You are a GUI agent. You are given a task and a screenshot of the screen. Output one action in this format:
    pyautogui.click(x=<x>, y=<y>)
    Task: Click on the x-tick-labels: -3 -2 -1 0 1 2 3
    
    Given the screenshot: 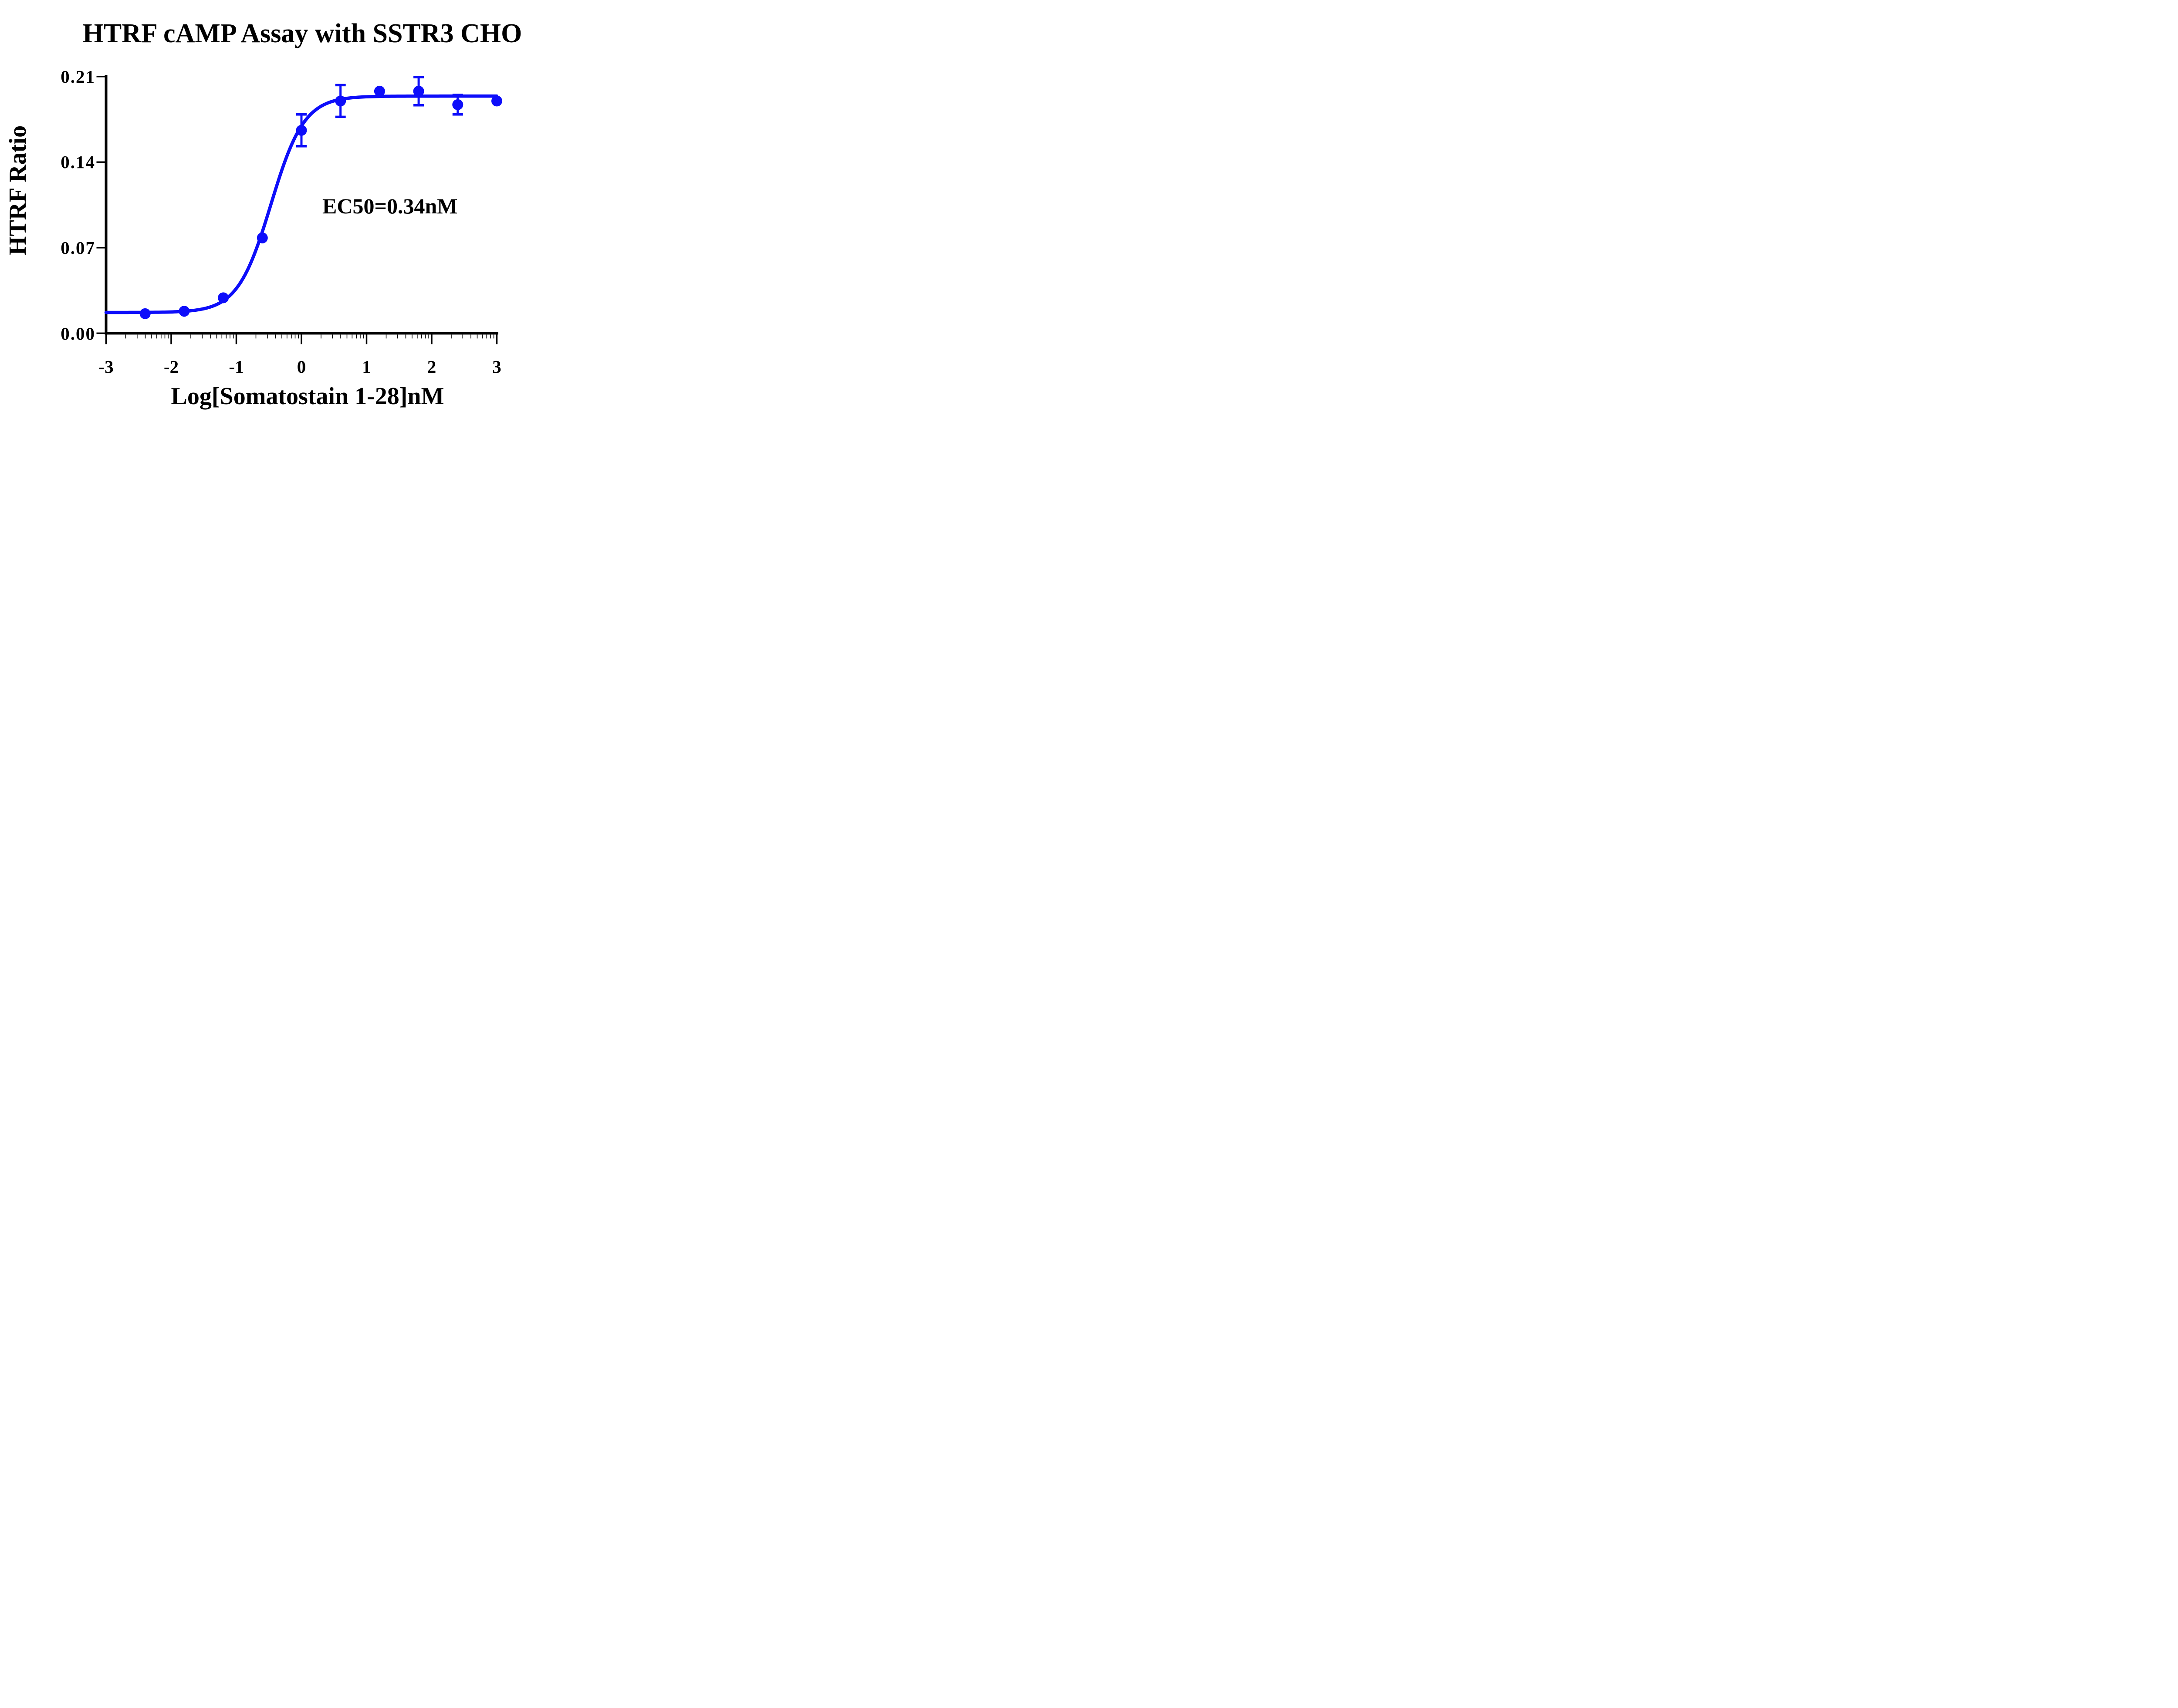 What is the action you would take?
    pyautogui.click(x=299, y=367)
    